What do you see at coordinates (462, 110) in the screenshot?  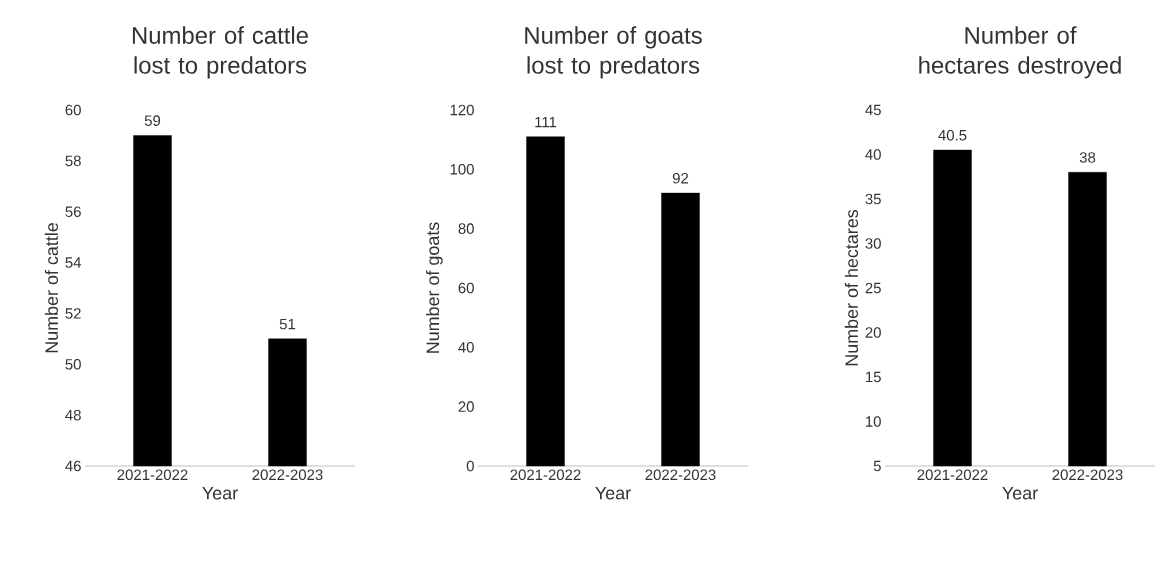 I see `y-tick-label: 120` at bounding box center [462, 110].